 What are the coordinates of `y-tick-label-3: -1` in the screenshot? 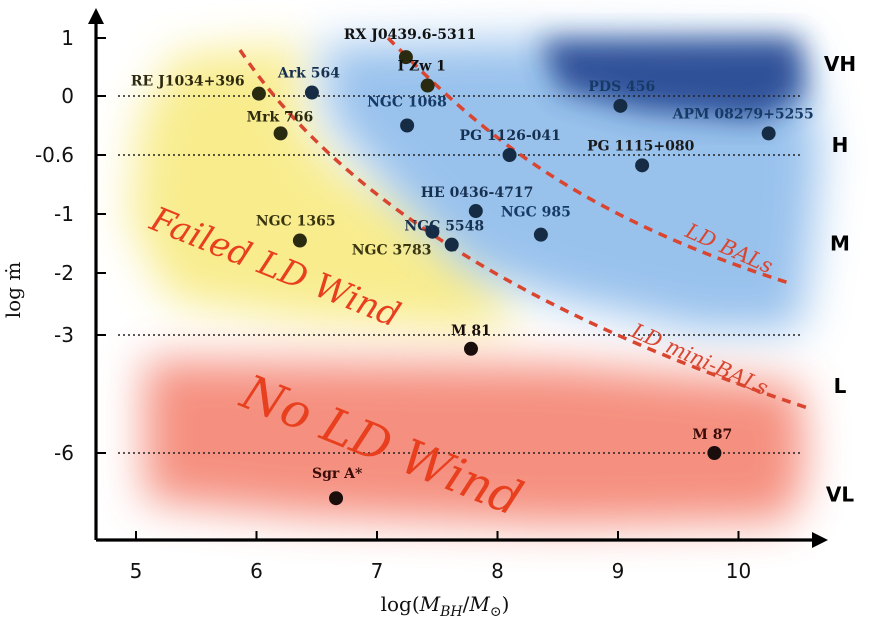 It's located at (64, 214).